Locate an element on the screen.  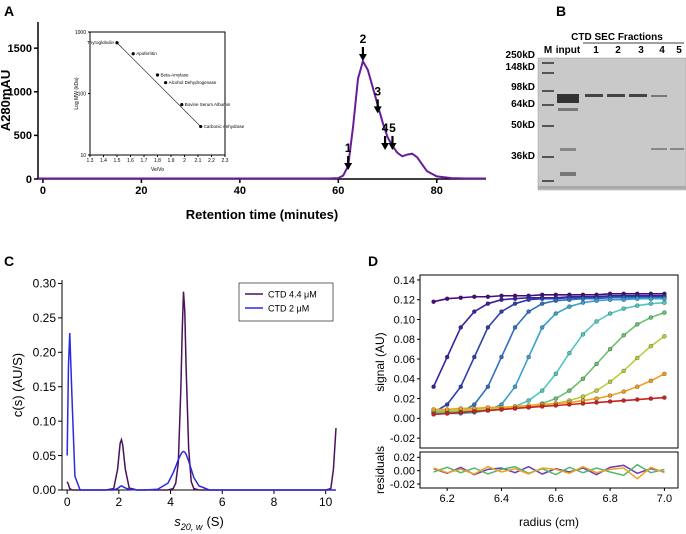
y-tick-label: 500 is located at coordinates (23, 136).